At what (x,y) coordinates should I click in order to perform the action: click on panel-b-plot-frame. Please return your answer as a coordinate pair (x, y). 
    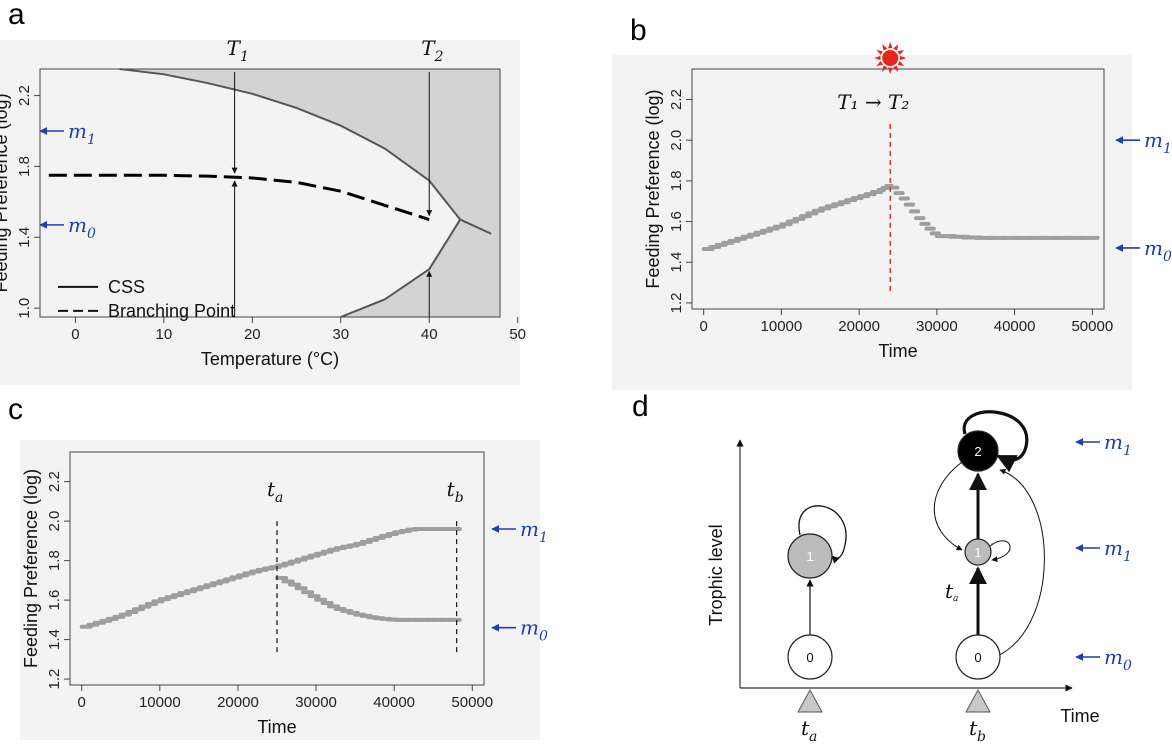
    Looking at the image, I should click on (898, 189).